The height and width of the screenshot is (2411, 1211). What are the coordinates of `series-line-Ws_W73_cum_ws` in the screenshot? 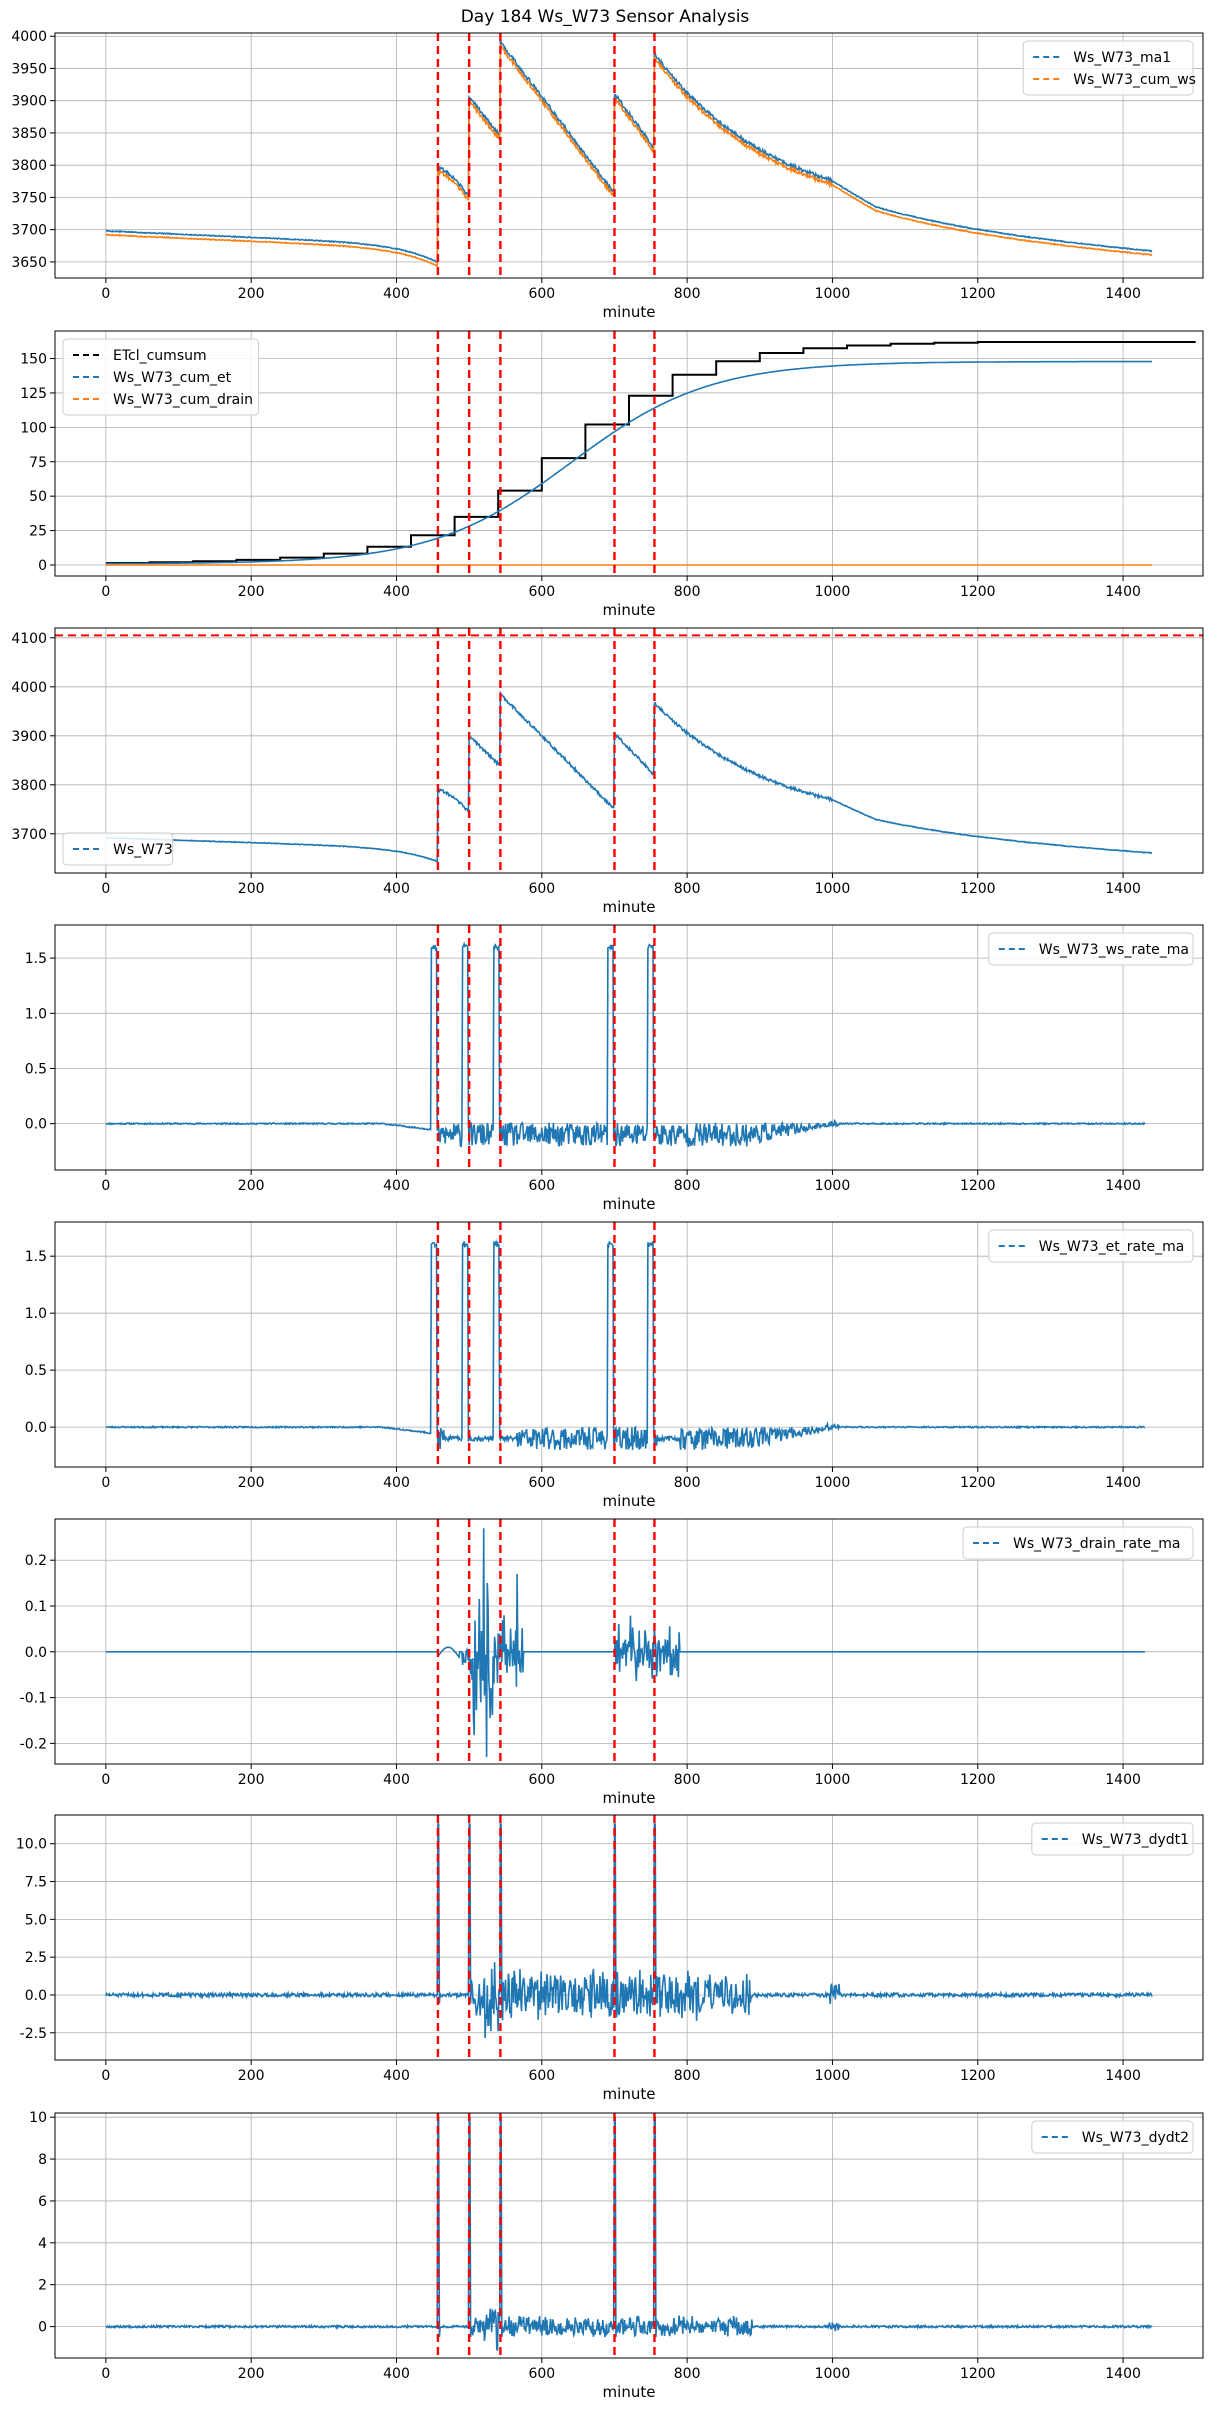 It's located at (629, 155).